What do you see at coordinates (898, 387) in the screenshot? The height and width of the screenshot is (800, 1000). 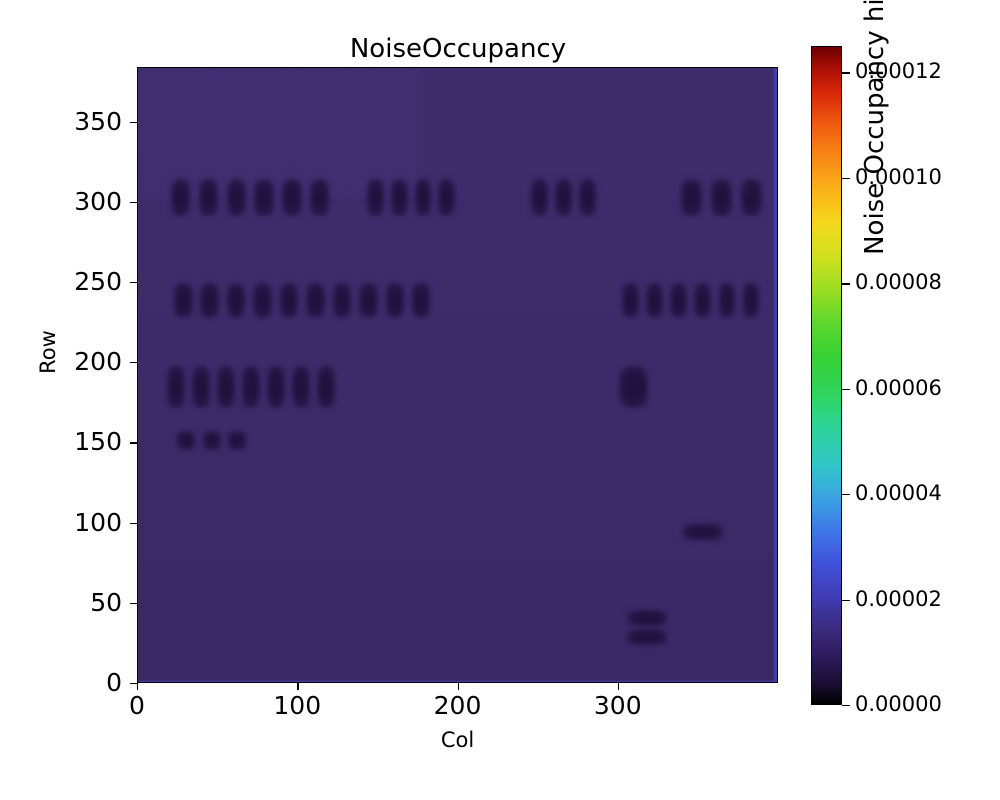 I see `colorbar-tick-label: 0.00006` at bounding box center [898, 387].